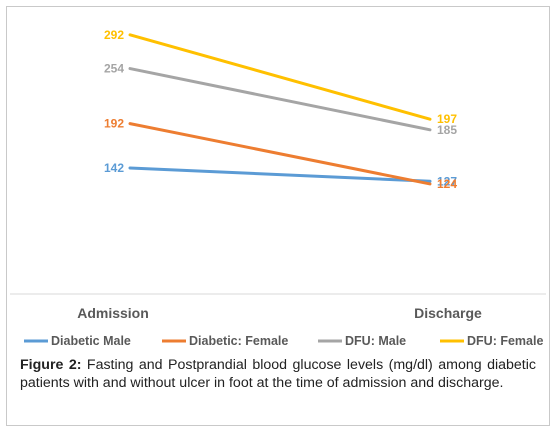  What do you see at coordinates (114, 35) in the screenshot?
I see `data-label: 292` at bounding box center [114, 35].